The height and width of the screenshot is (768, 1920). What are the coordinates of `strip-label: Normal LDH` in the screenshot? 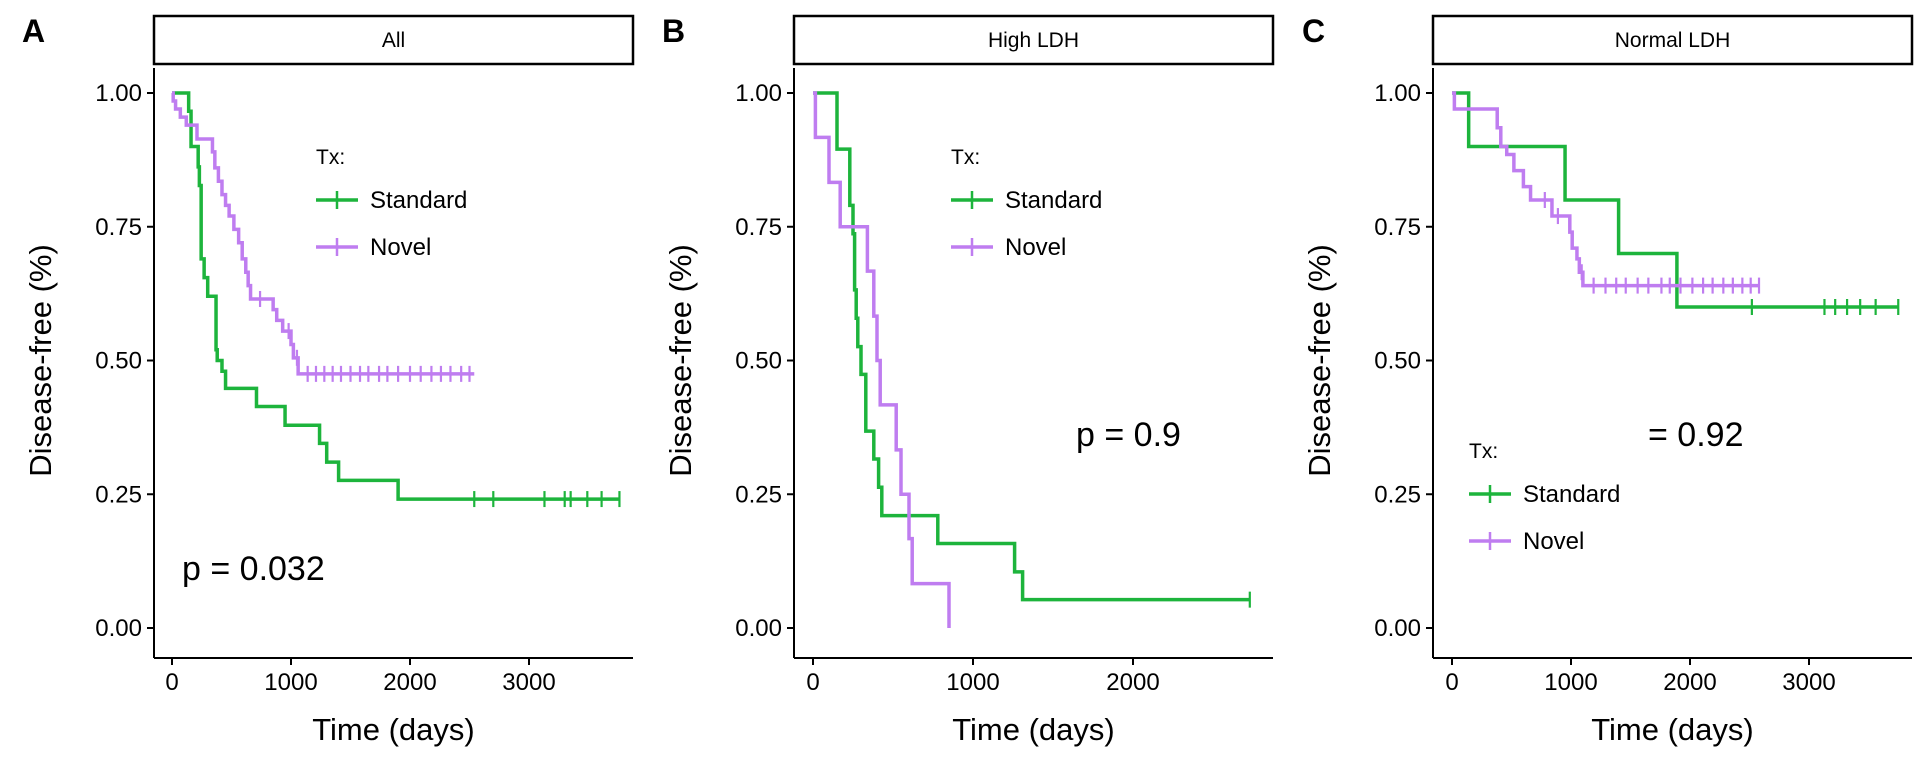 It's located at (1673, 40).